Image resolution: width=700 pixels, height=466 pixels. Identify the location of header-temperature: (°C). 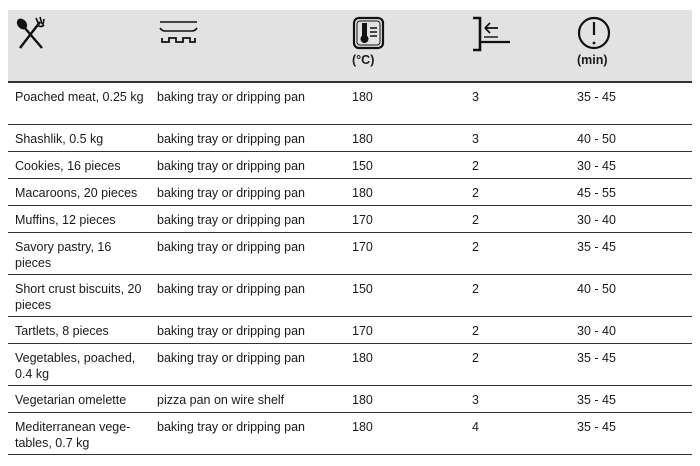
(405, 46).